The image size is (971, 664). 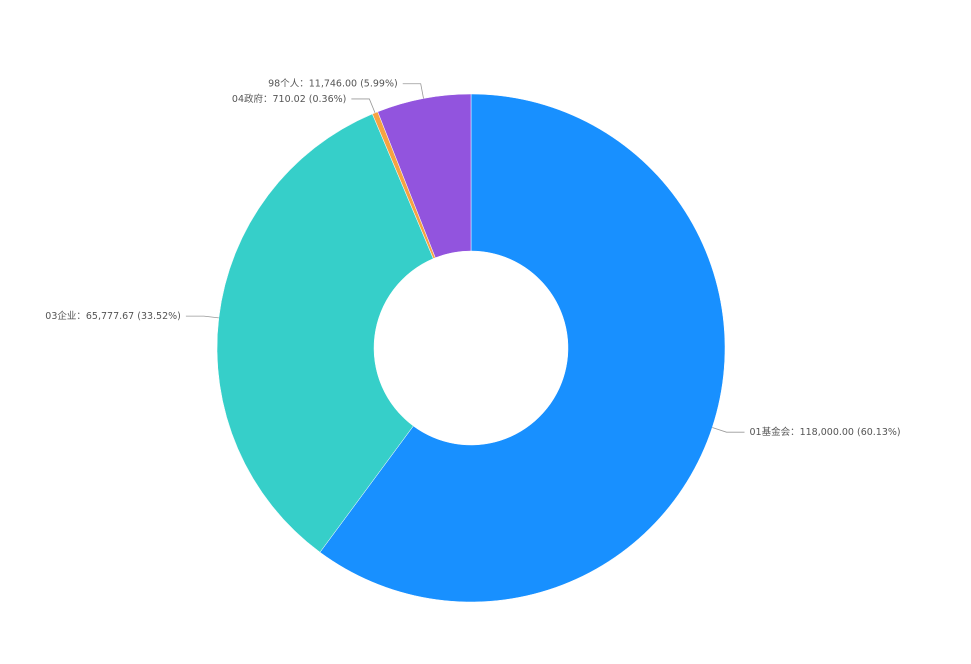 I want to click on slice-label: 04政府：710.02 (0.36%), so click(x=289, y=98).